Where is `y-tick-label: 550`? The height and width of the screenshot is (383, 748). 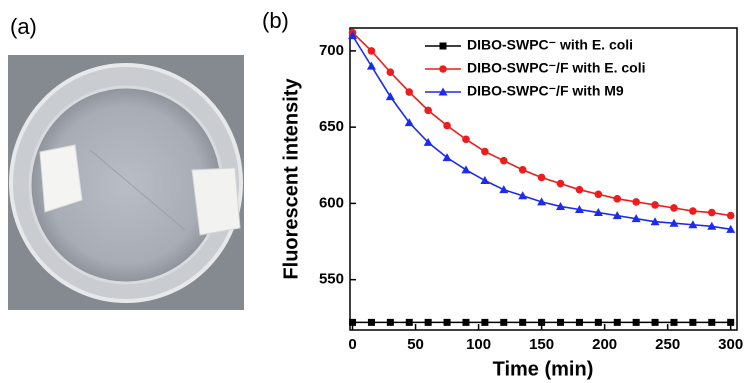 y-tick-label: 550 is located at coordinates (331, 279).